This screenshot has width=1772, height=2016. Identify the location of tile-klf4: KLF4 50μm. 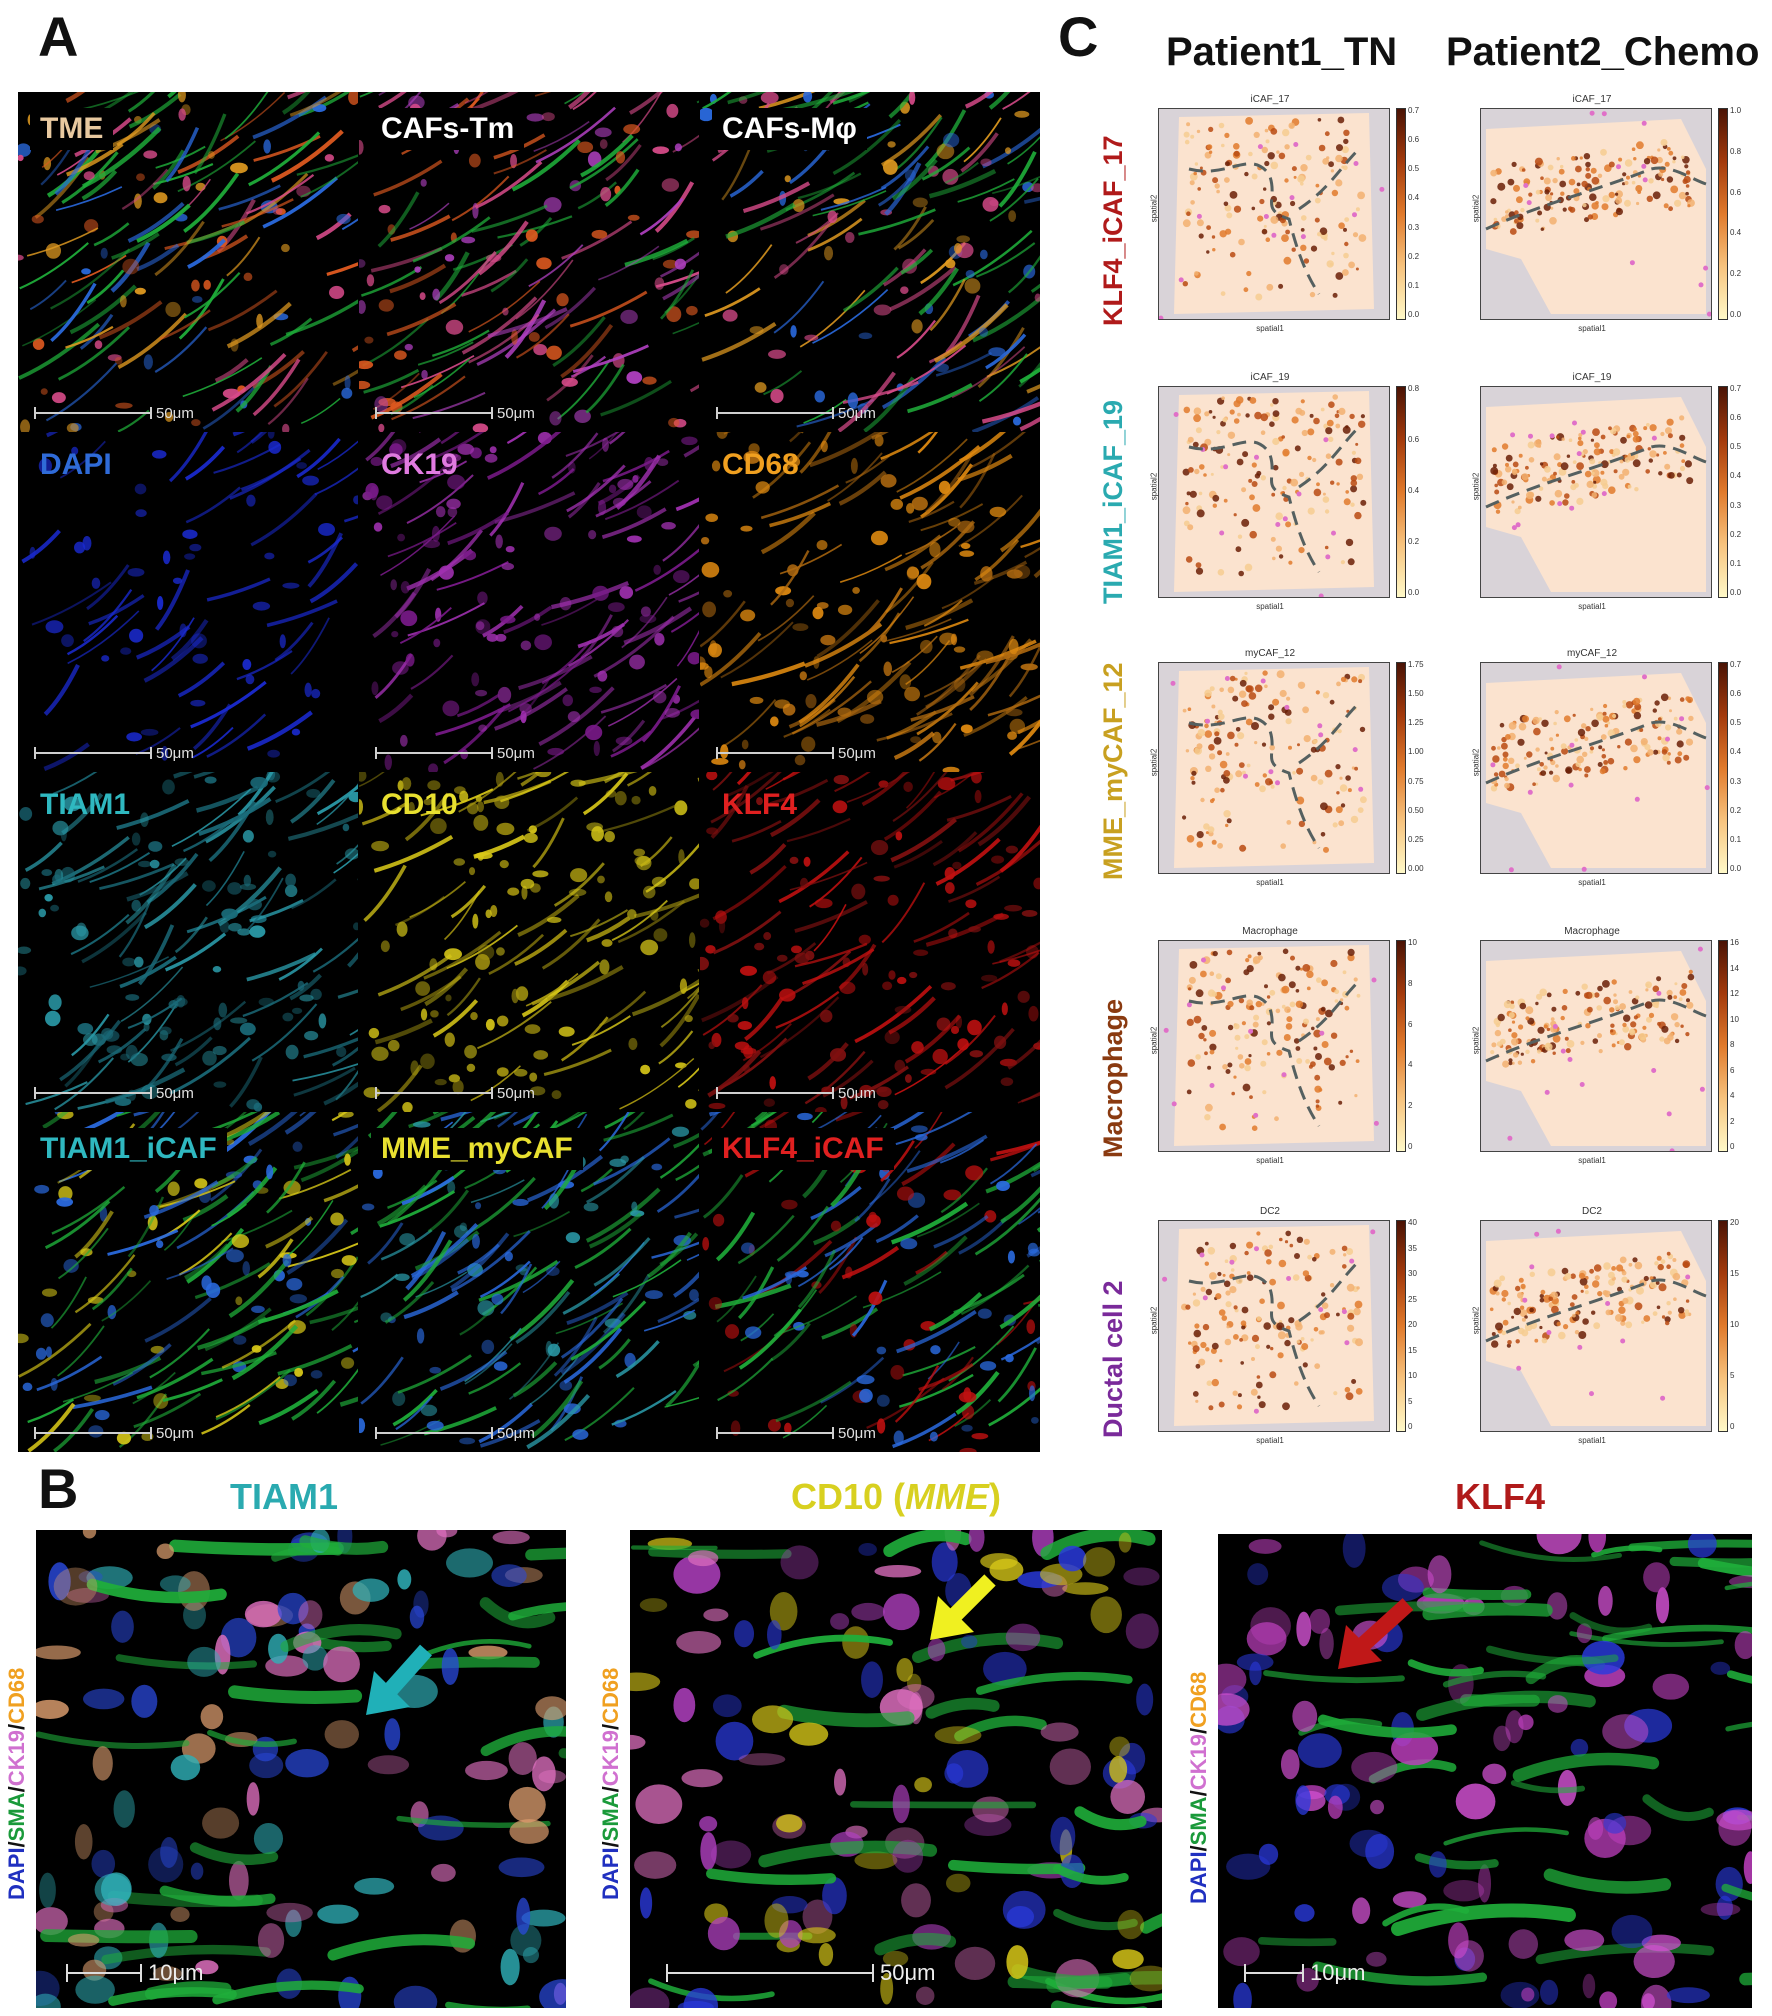
(870, 942).